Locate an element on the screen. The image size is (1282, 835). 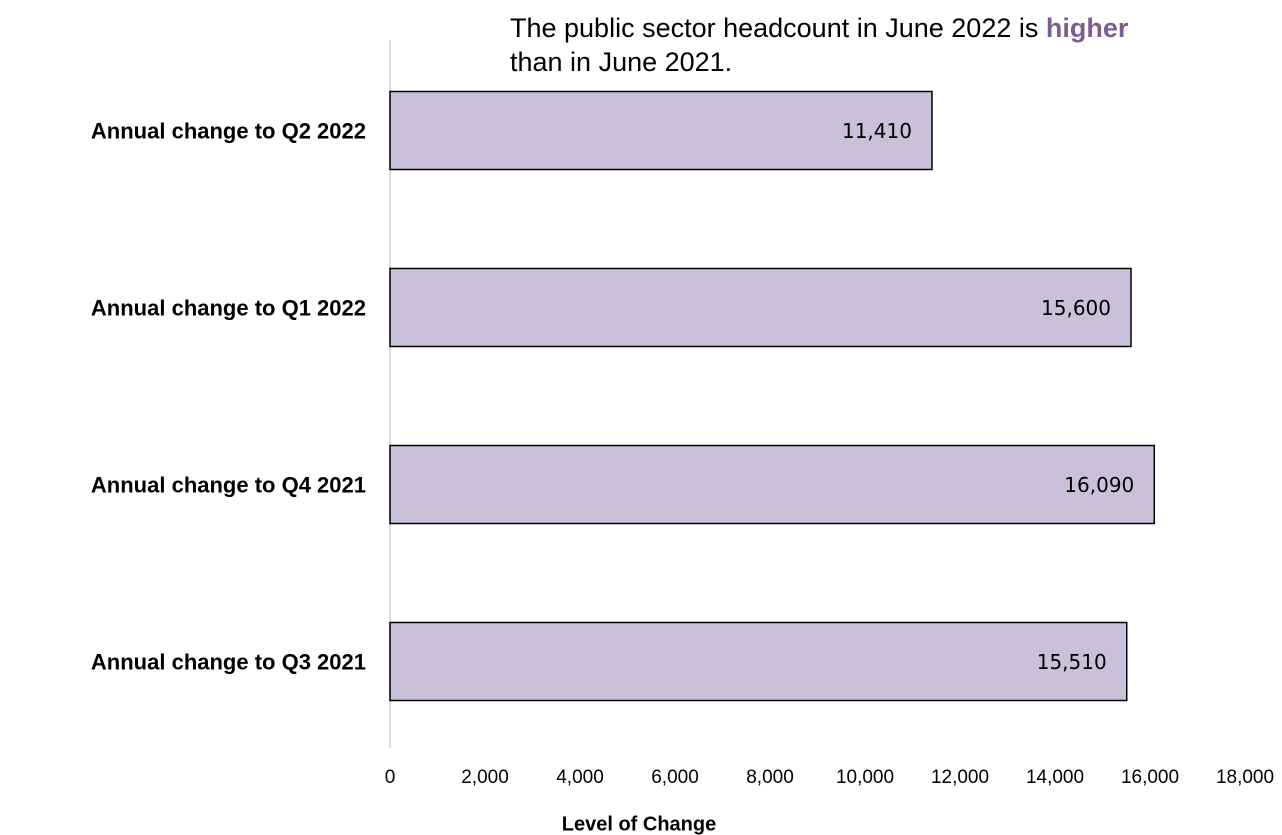
x-tick-label: 16,000 is located at coordinates (1150, 777).